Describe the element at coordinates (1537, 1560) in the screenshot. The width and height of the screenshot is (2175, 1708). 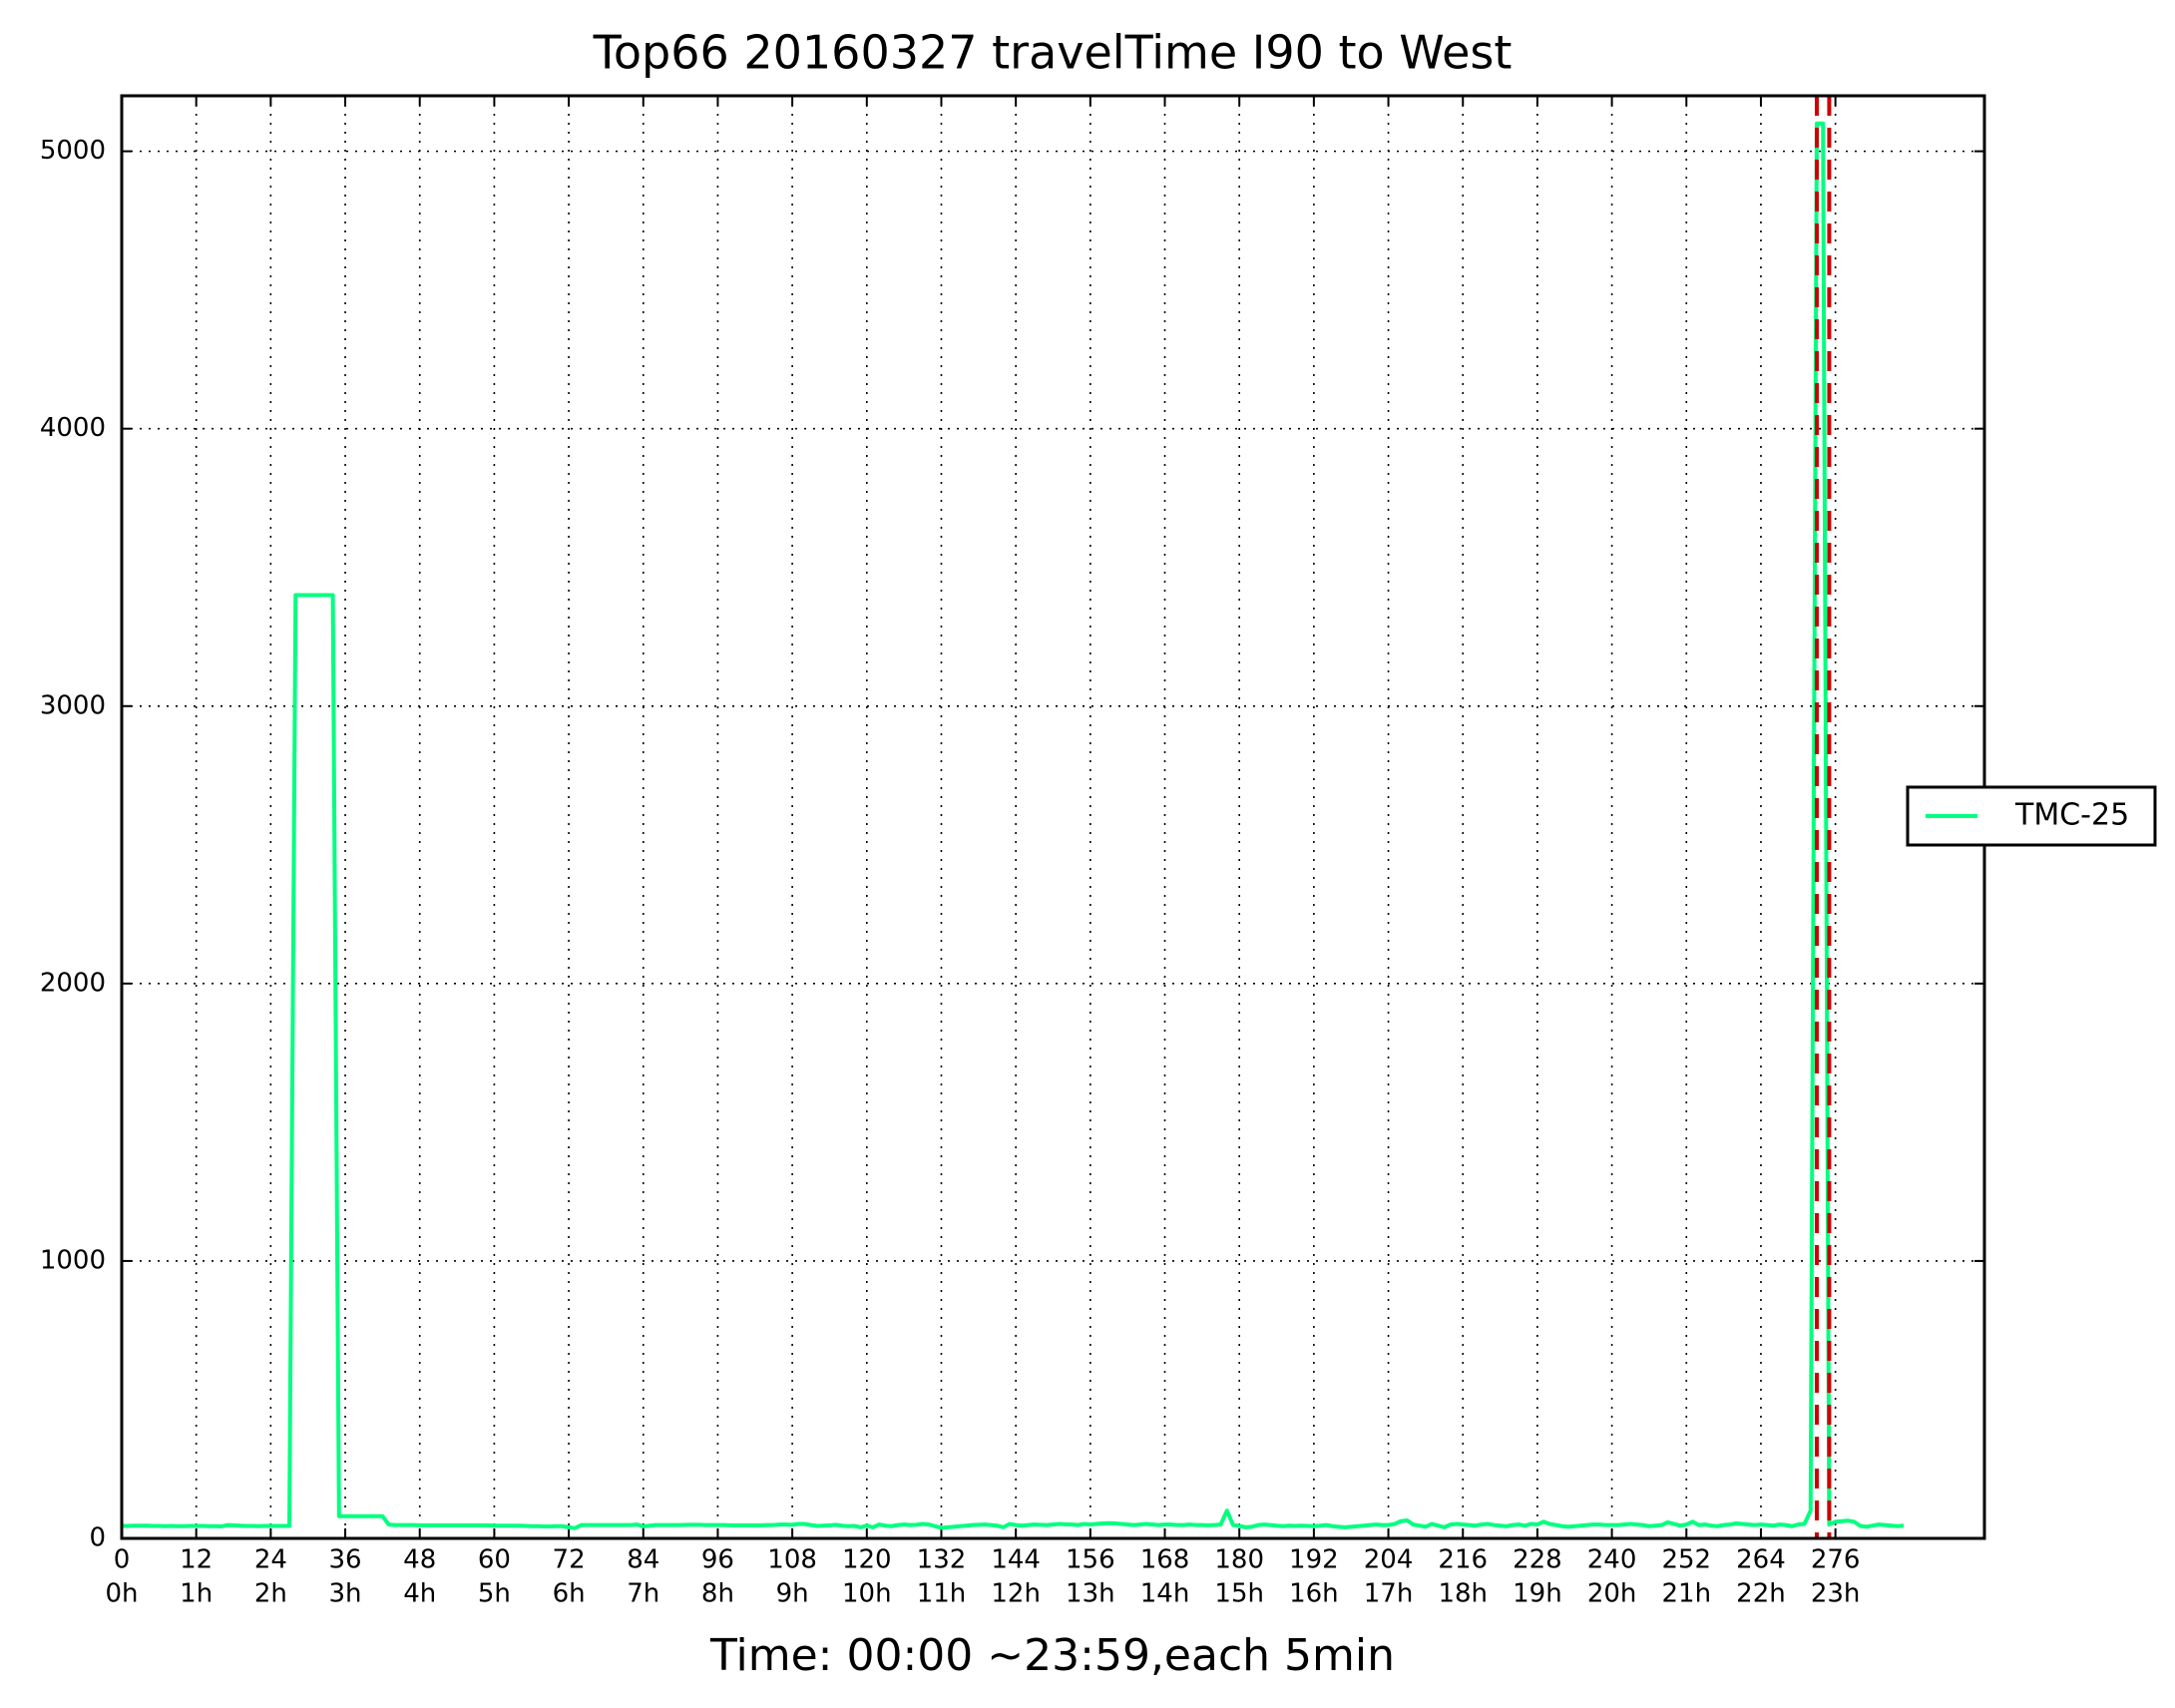
I see `x-tick-label: 228` at that location.